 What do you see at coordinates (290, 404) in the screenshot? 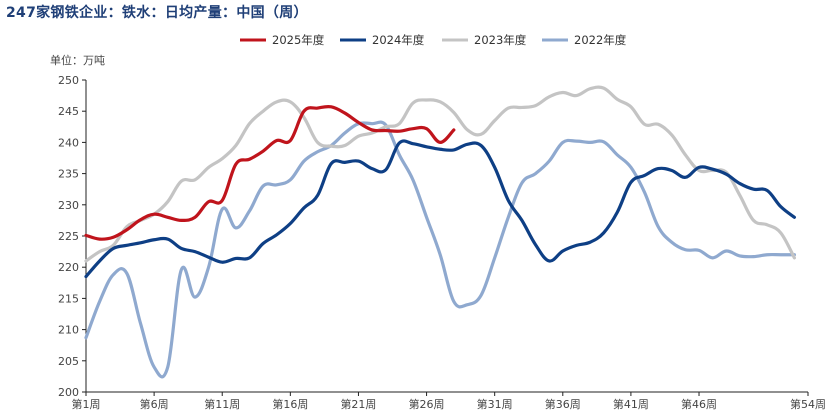
I see `x-tick-label: 第16周` at bounding box center [290, 404].